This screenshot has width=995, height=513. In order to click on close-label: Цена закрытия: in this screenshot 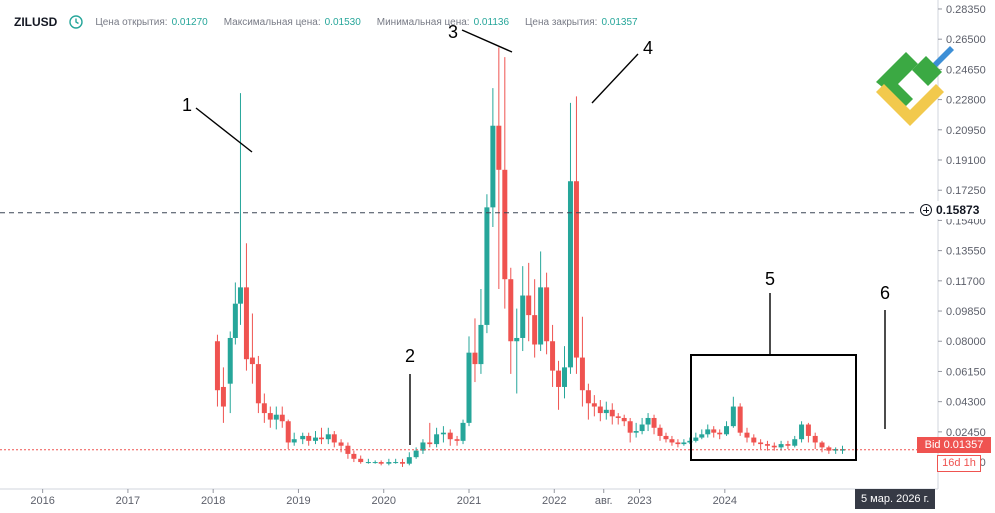, I will do `click(561, 22)`.